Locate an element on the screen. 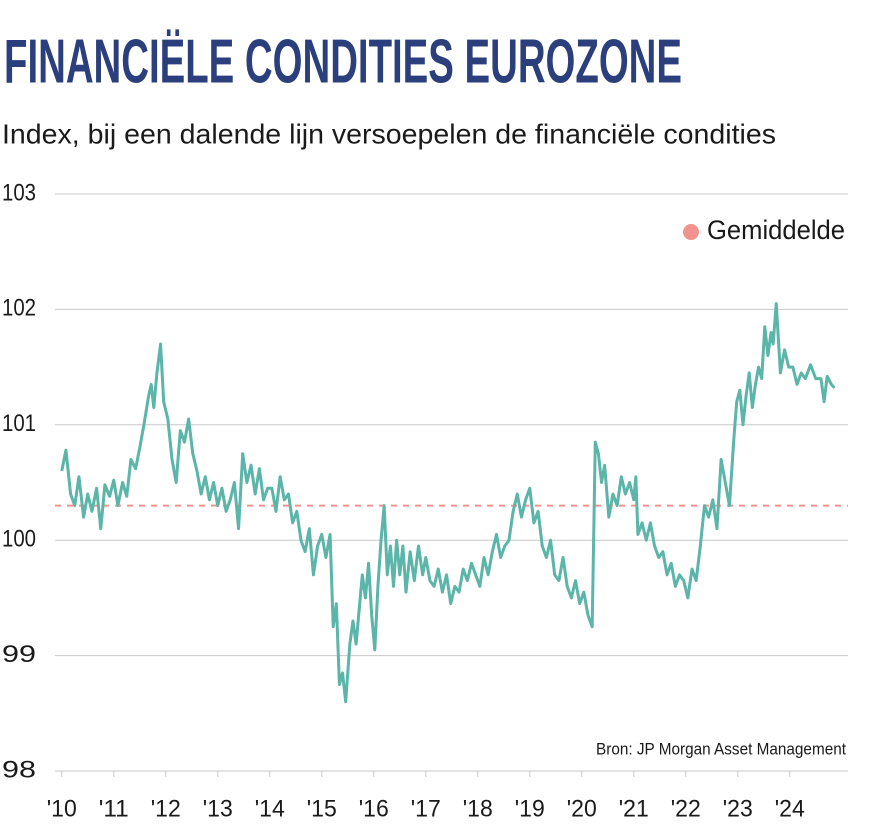 The height and width of the screenshot is (836, 874). x-tick-label: '10 is located at coordinates (62, 808).